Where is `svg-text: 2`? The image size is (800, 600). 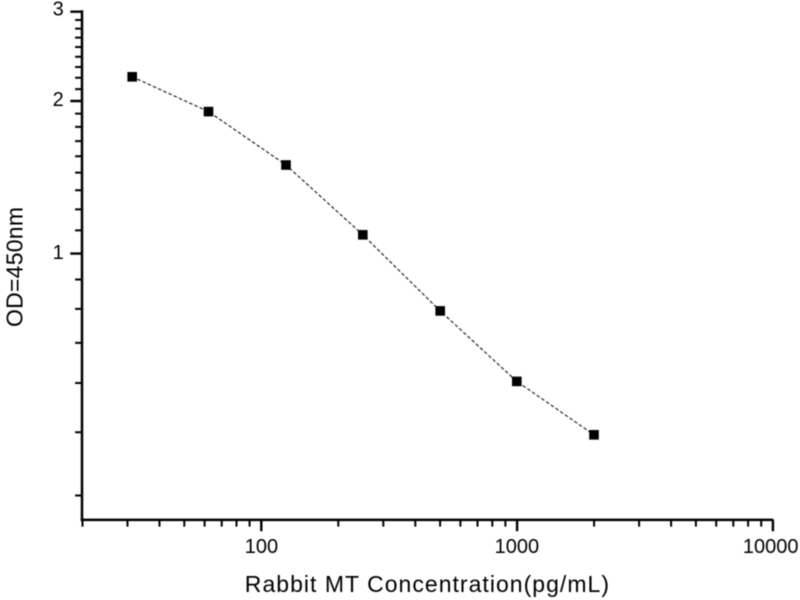
svg-text: 2 is located at coordinates (58, 100).